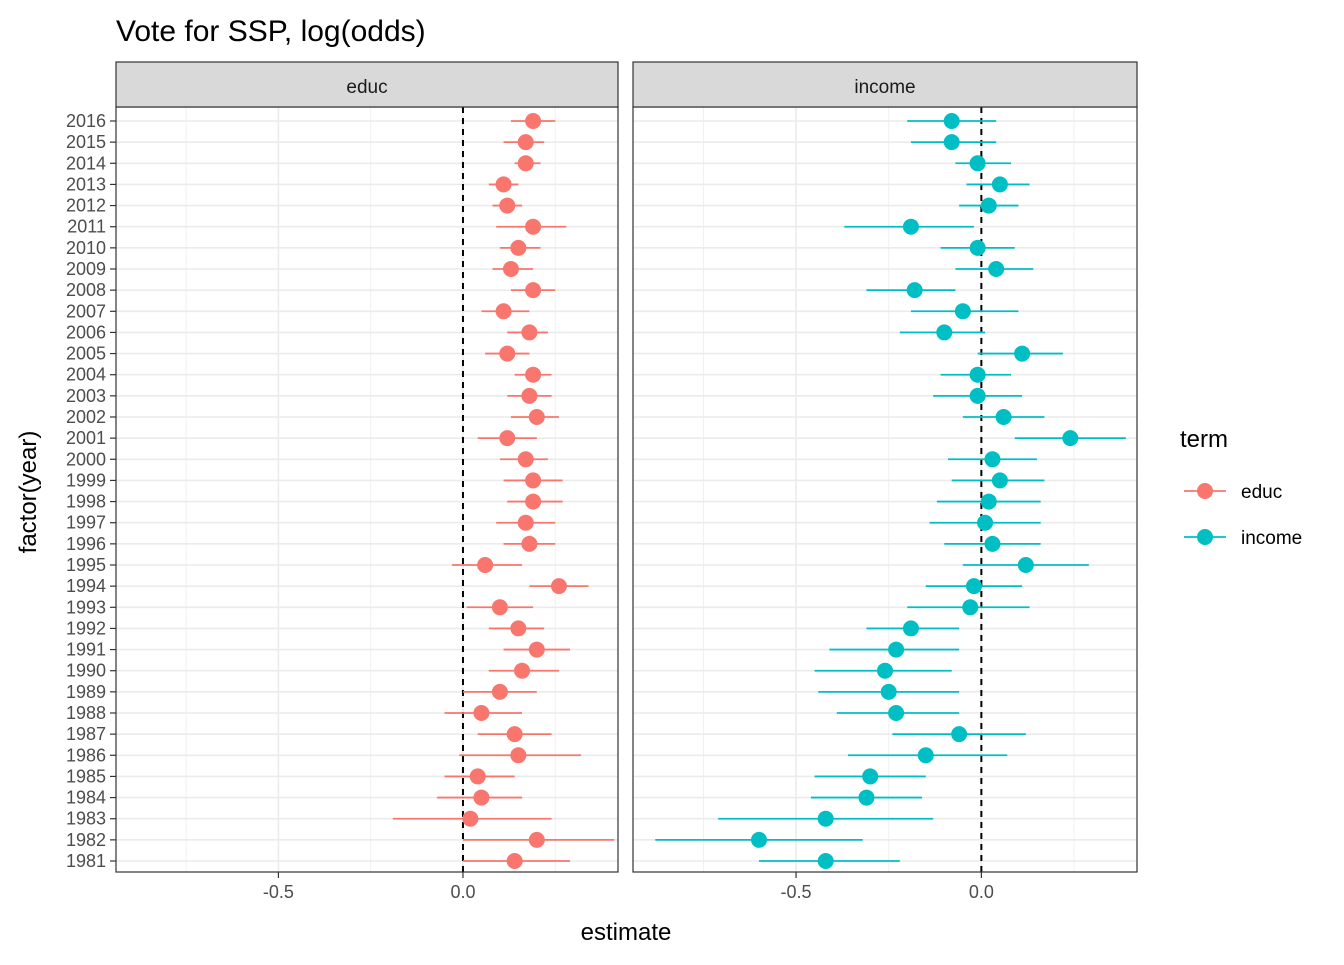 The image size is (1344, 965). Describe the element at coordinates (533, 374) in the screenshot. I see `point-educ-2004` at that location.